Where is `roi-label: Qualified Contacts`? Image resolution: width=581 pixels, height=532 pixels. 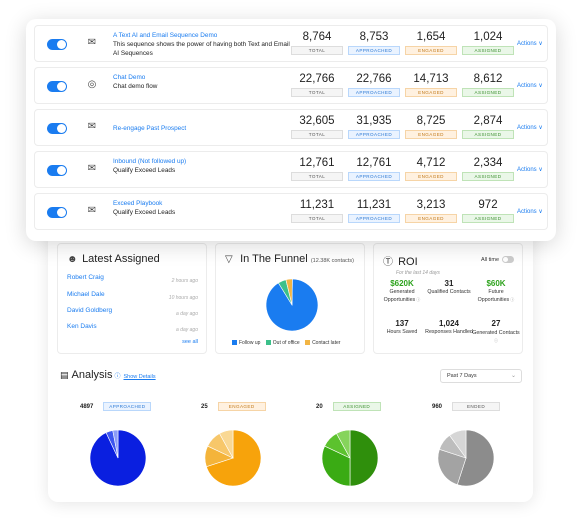 roi-label: Qualified Contacts is located at coordinates (449, 292).